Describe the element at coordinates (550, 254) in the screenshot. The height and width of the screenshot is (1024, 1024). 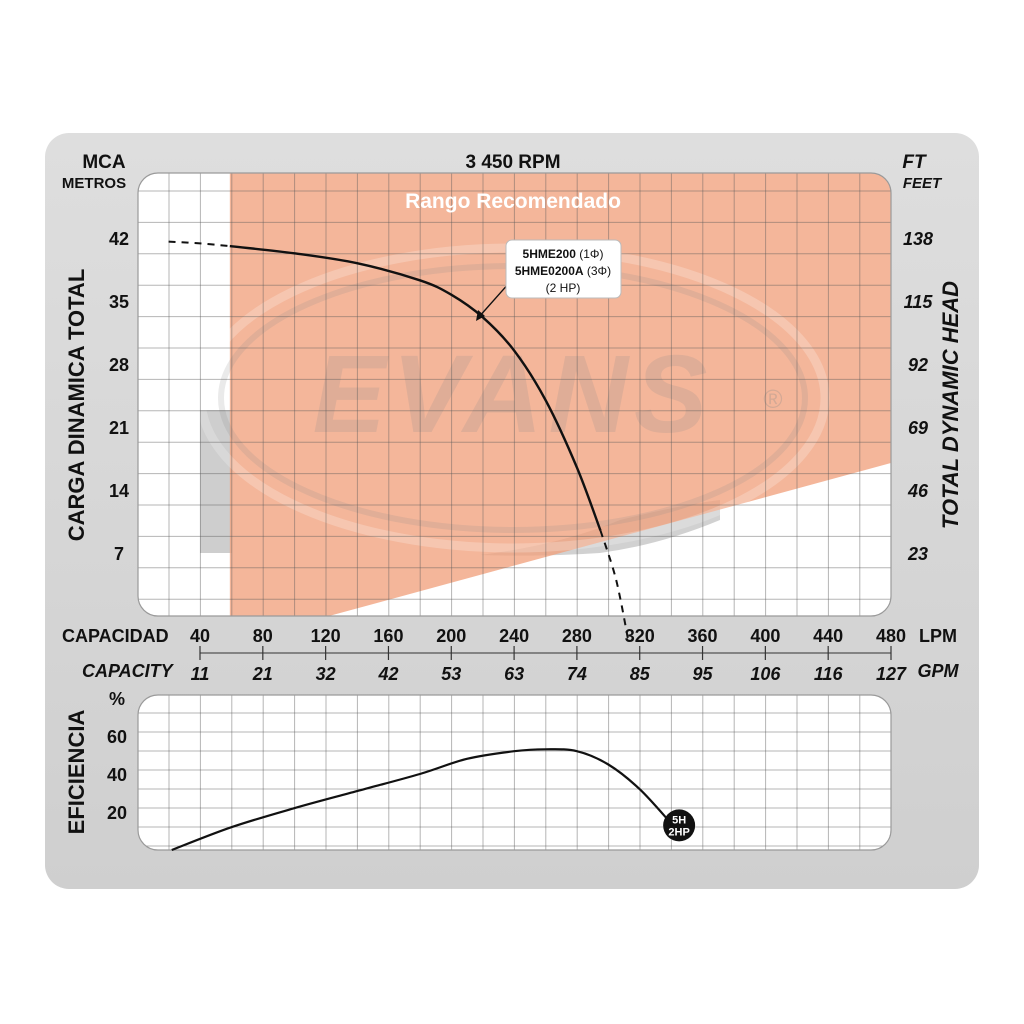
I see `callout-model-1: 5HME200` at that location.